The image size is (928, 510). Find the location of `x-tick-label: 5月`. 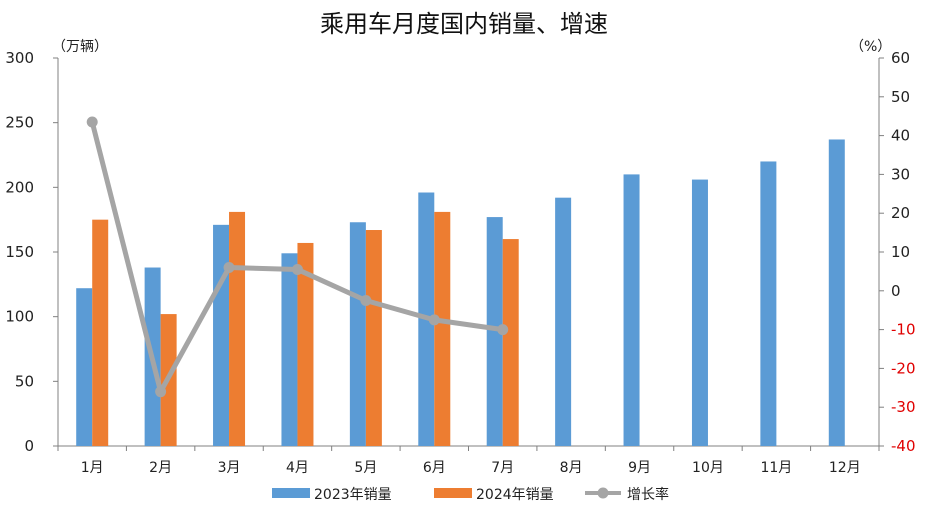

x-tick-label: 5月 is located at coordinates (365, 468).